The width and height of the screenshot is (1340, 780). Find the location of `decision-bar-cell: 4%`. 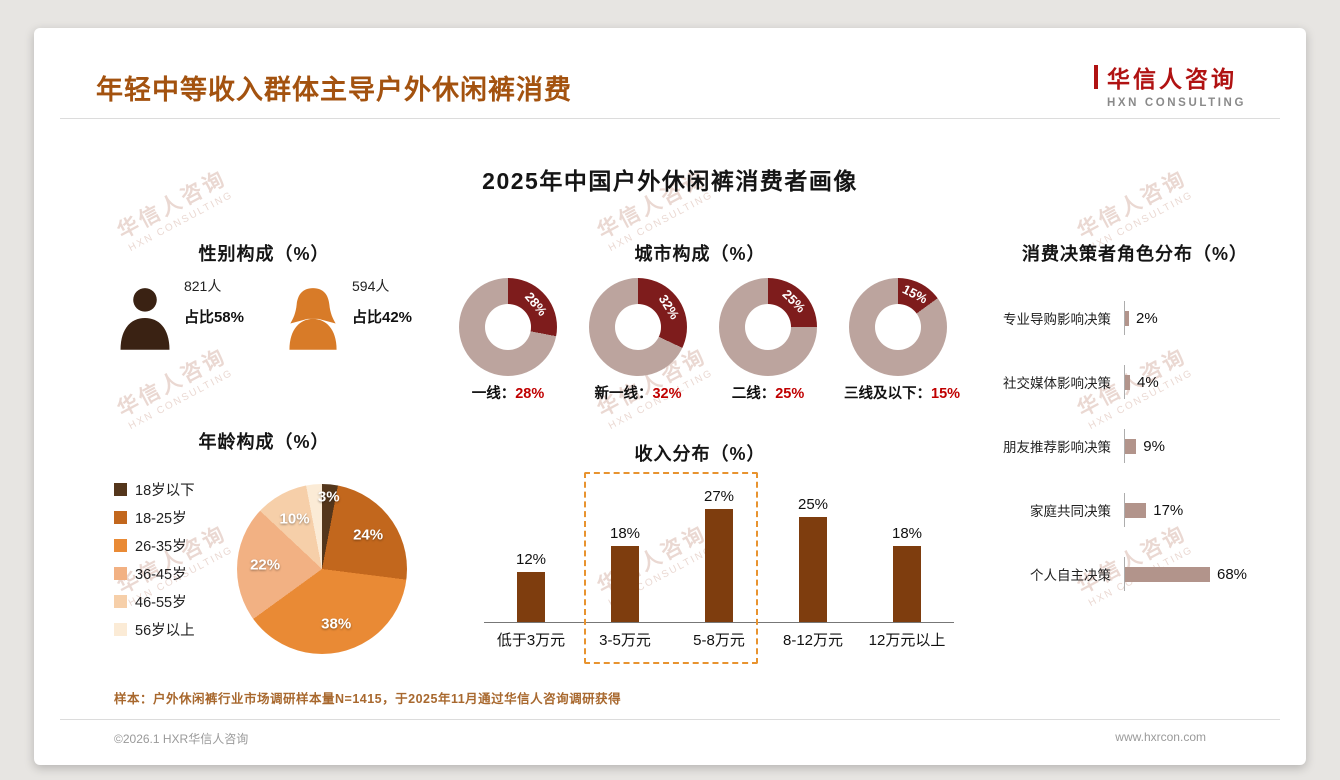

decision-bar-cell: 4% is located at coordinates (1209, 382).